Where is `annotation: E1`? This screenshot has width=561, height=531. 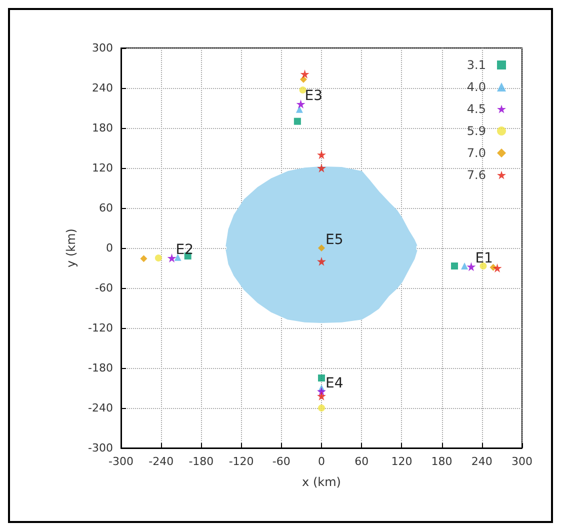
annotation: E1 is located at coordinates (484, 258).